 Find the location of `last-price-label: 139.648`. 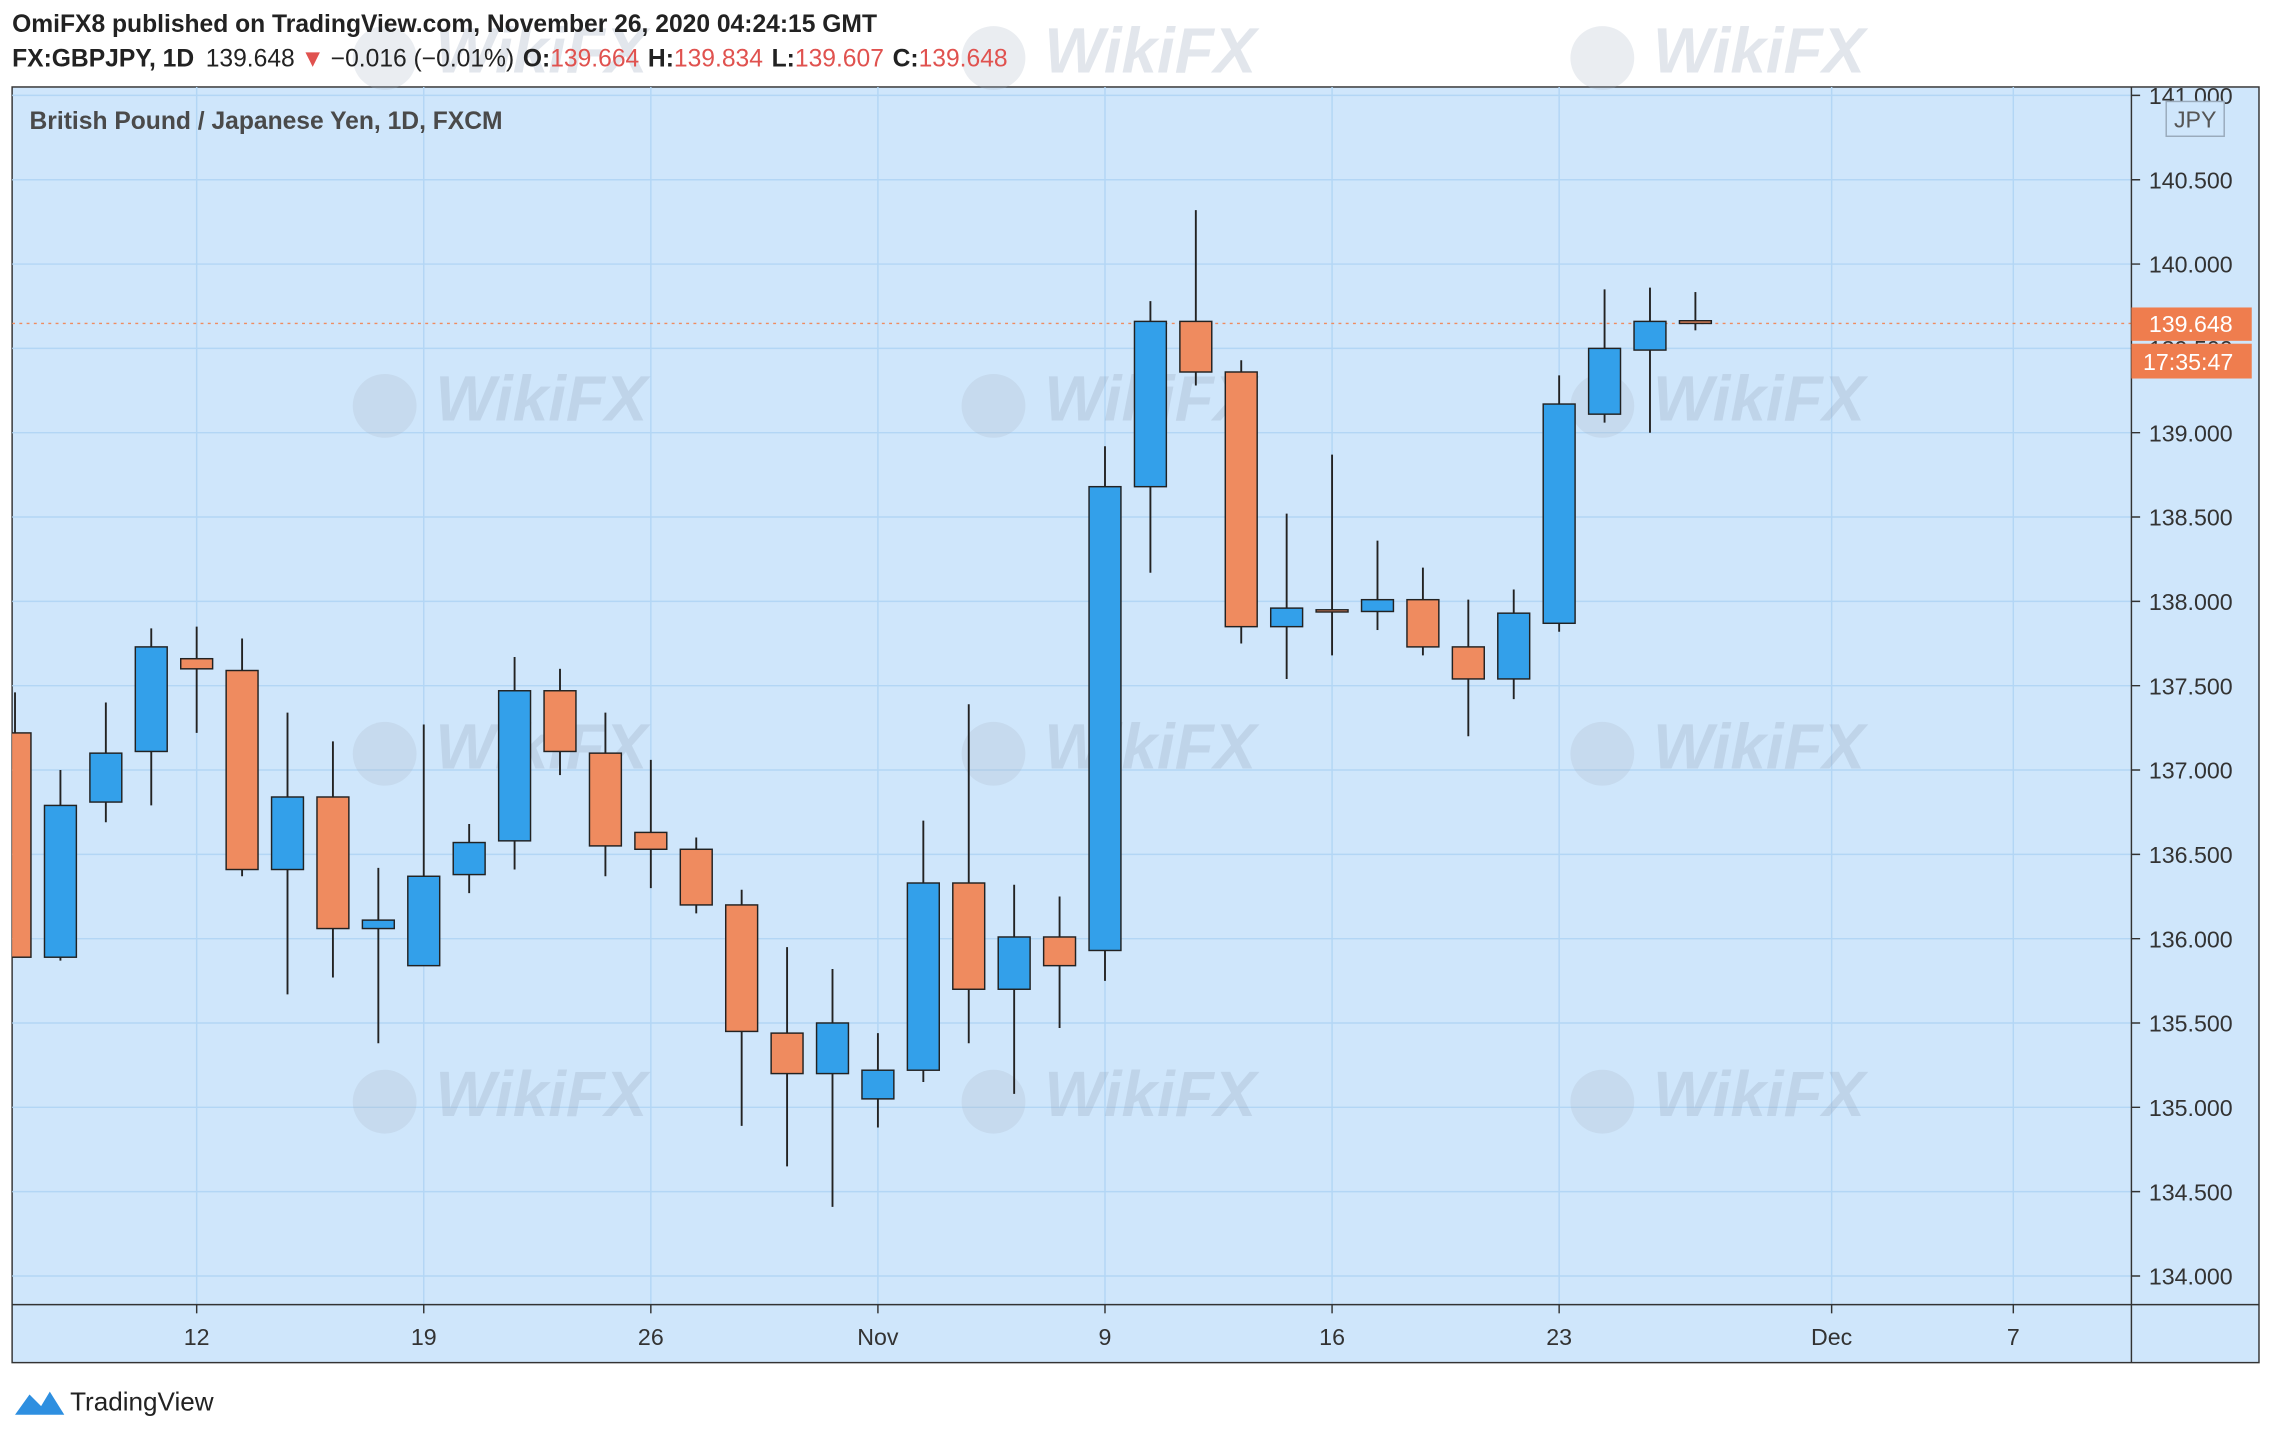

last-price-label: 139.648 is located at coordinates (2191, 324).